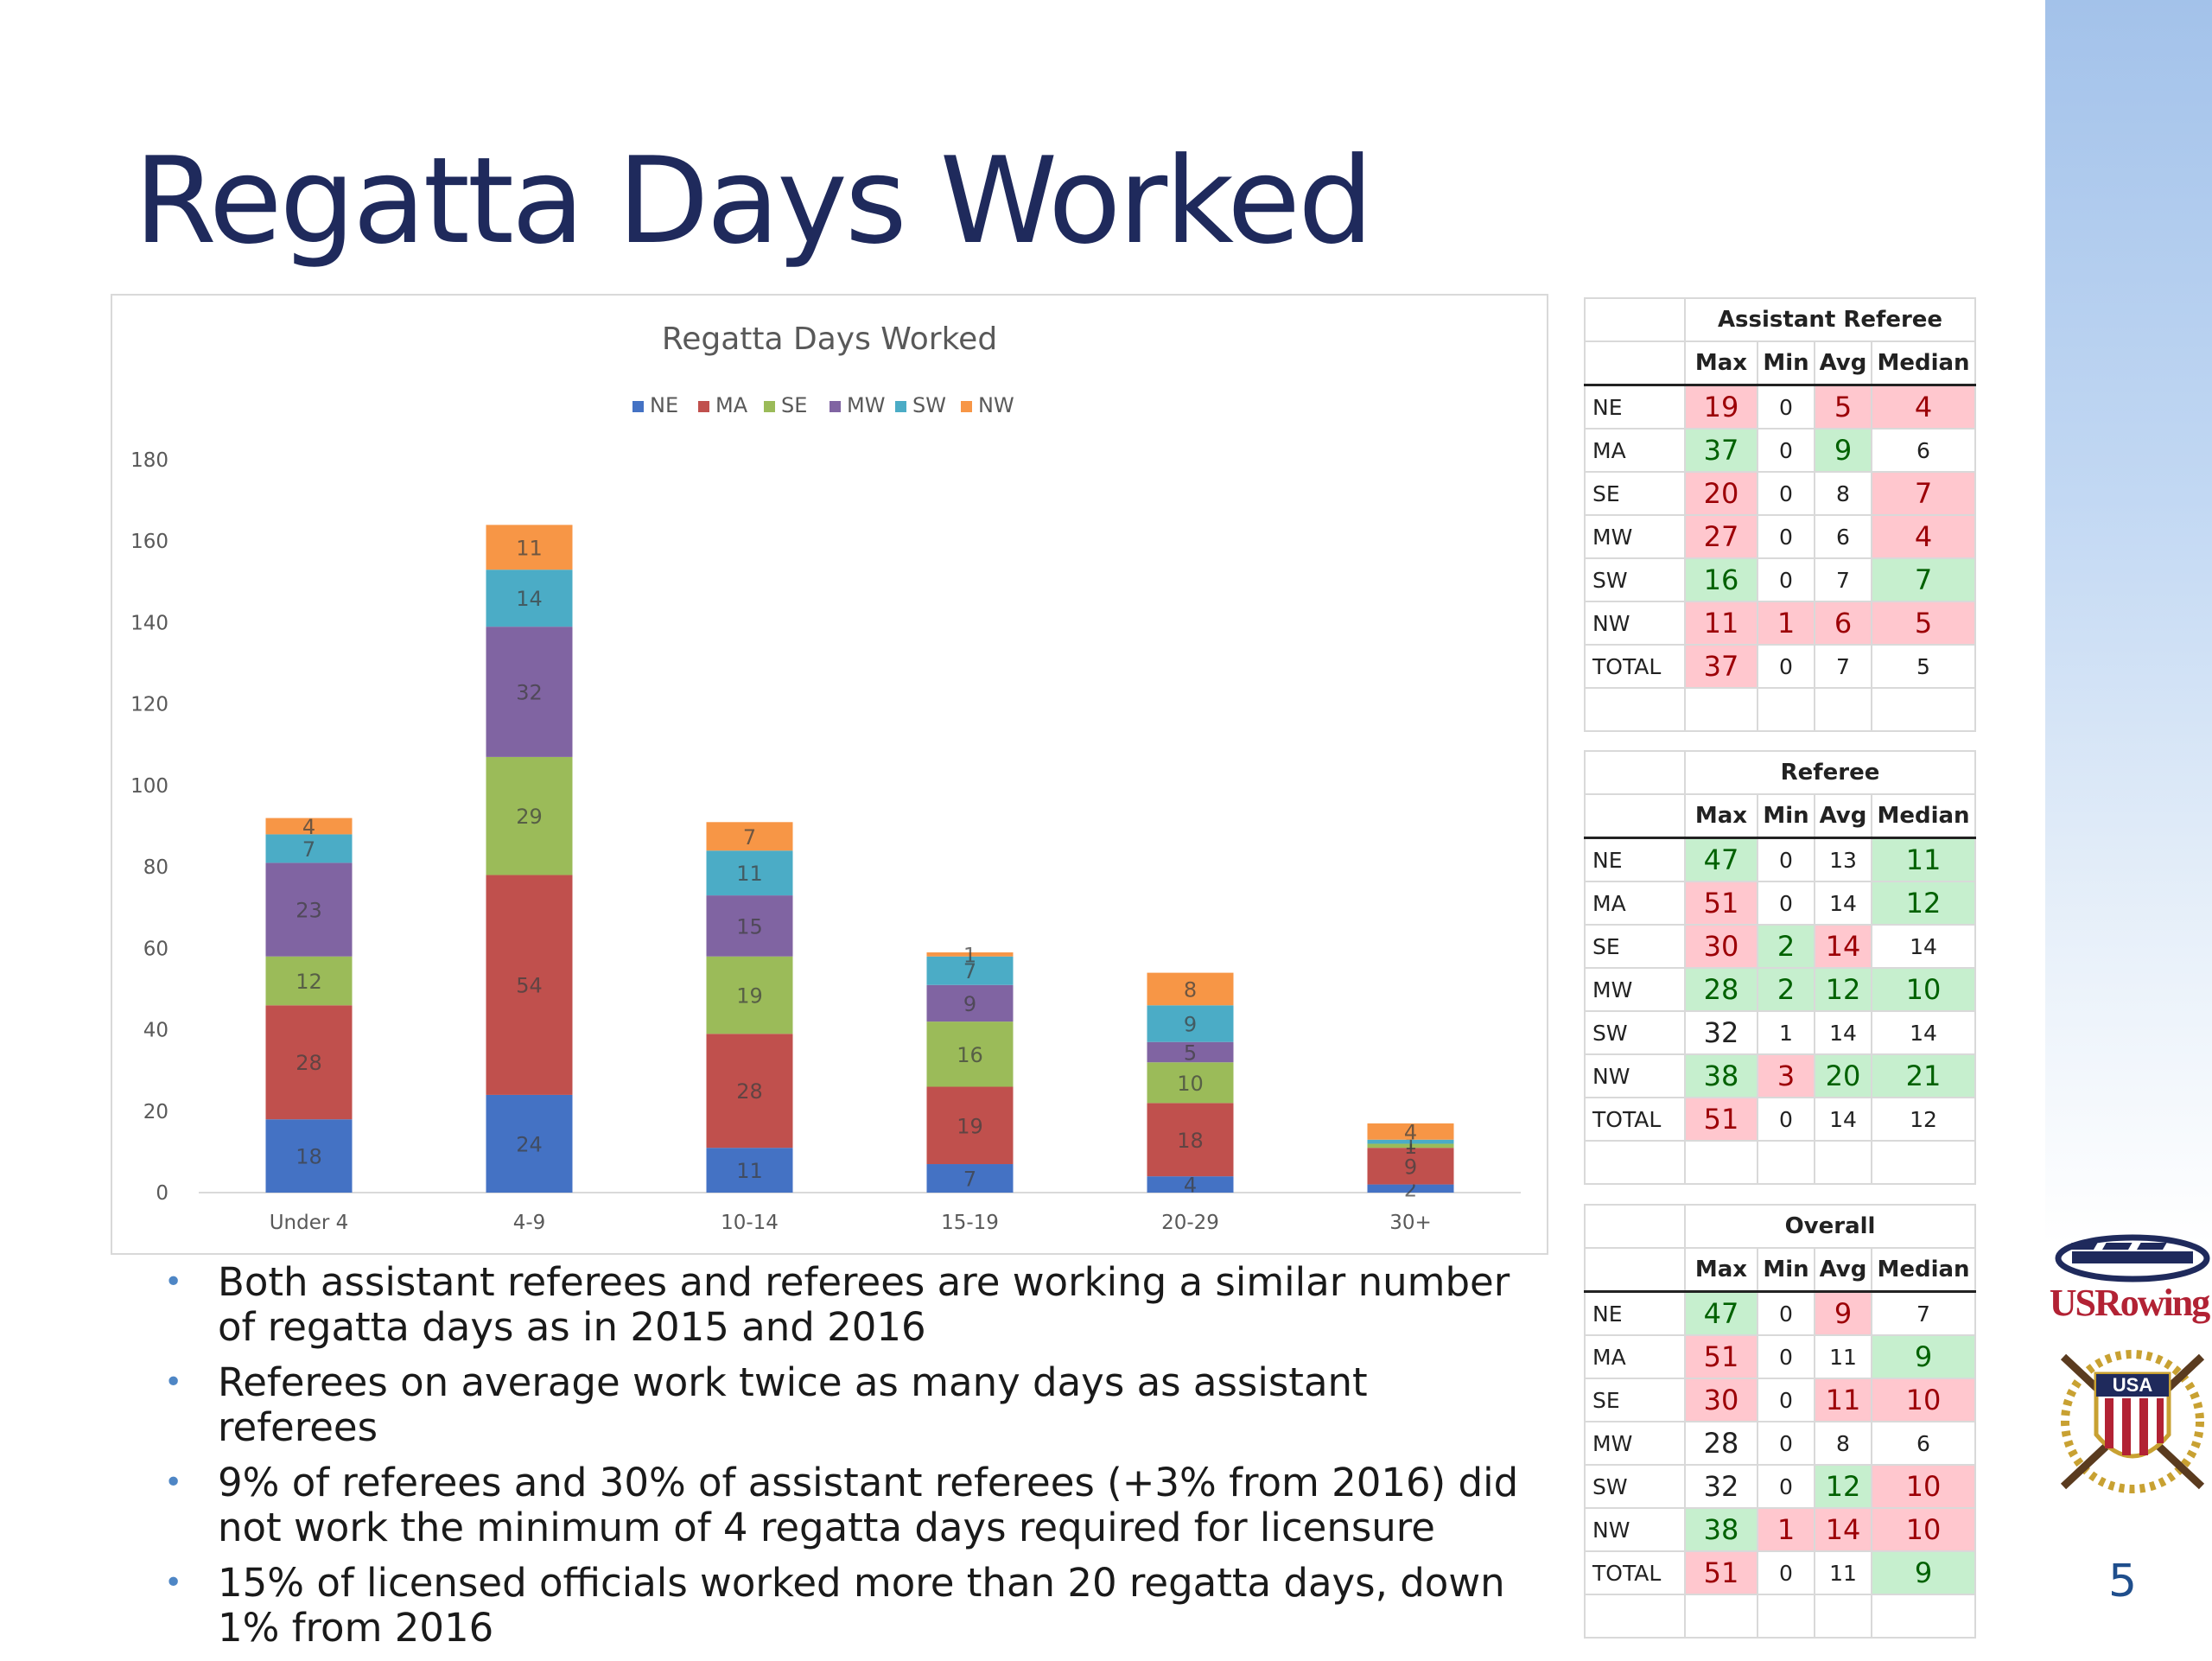 The width and height of the screenshot is (2212, 1661). Describe the element at coordinates (1843, 816) in the screenshot. I see `column-header: Avg` at that location.